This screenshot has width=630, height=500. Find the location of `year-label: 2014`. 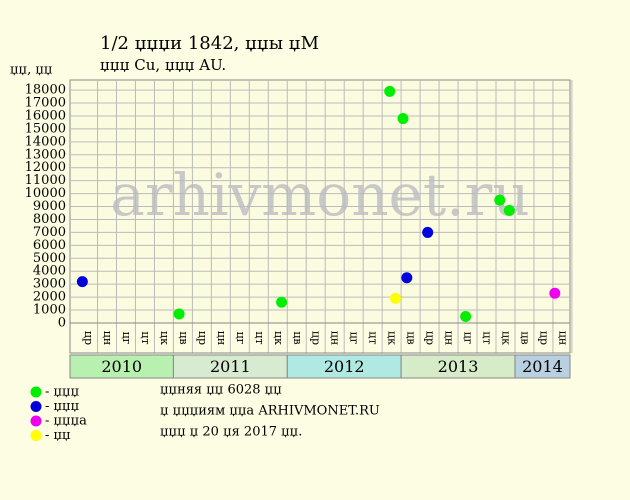

year-label: 2014 is located at coordinates (542, 366).